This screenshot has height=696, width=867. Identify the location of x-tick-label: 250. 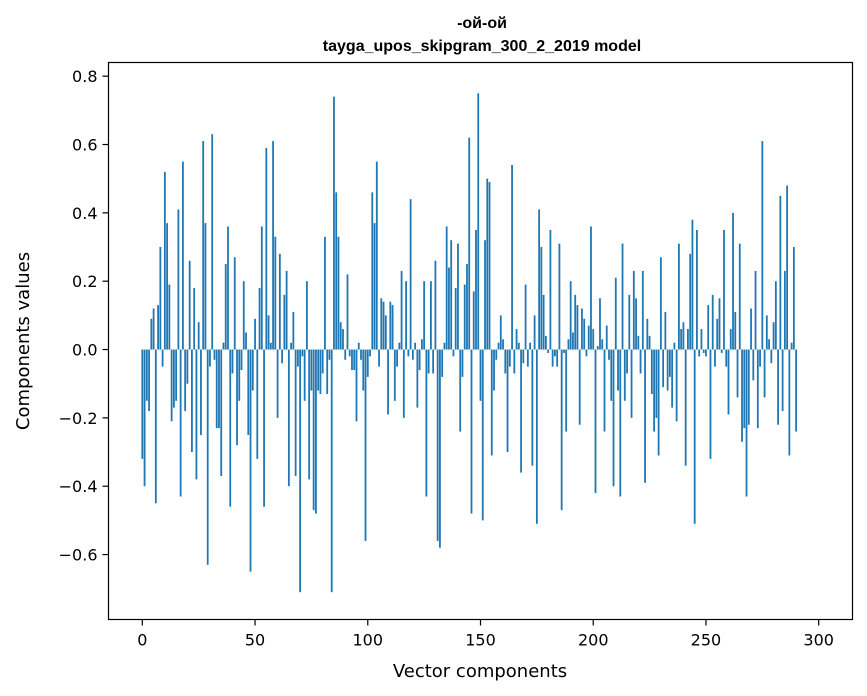
(706, 640).